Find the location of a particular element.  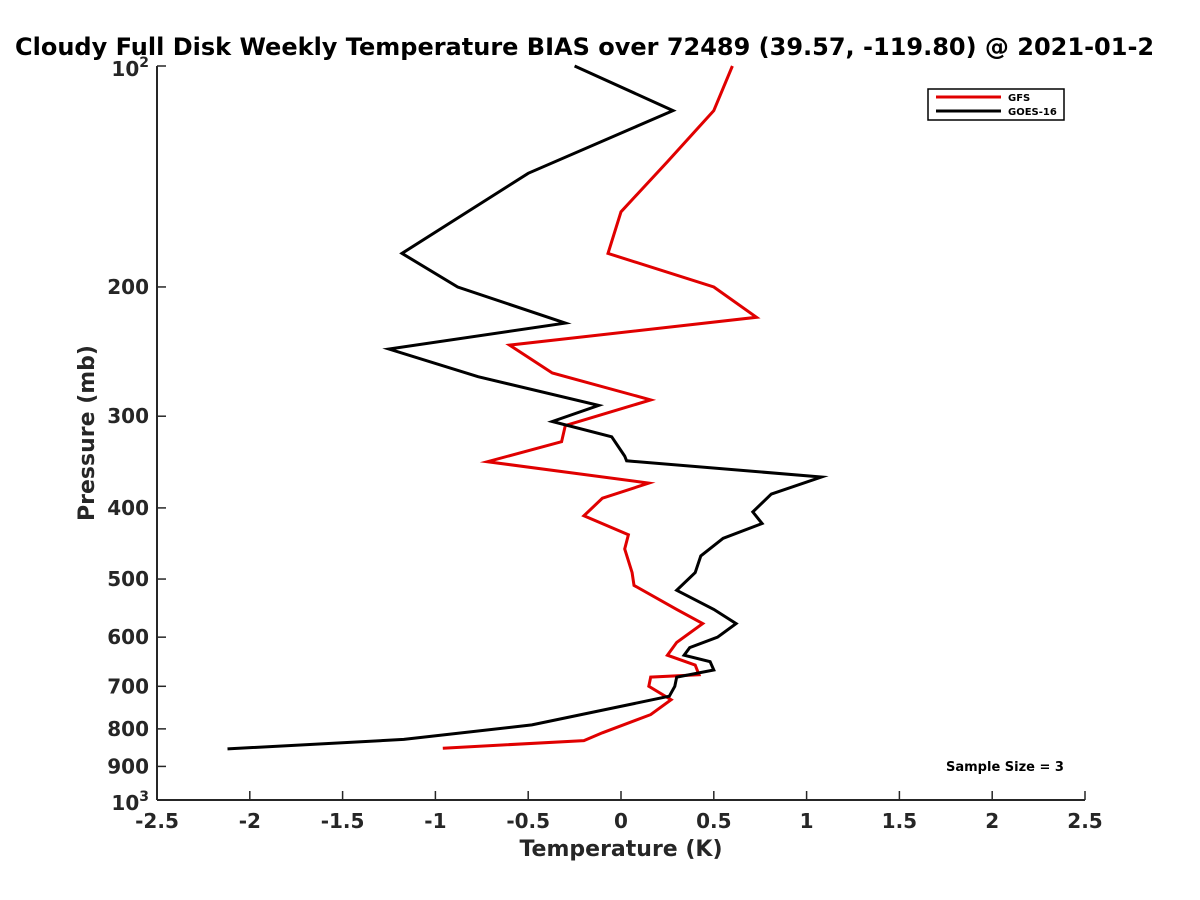

x-tick-label: -1 is located at coordinates (435, 821).